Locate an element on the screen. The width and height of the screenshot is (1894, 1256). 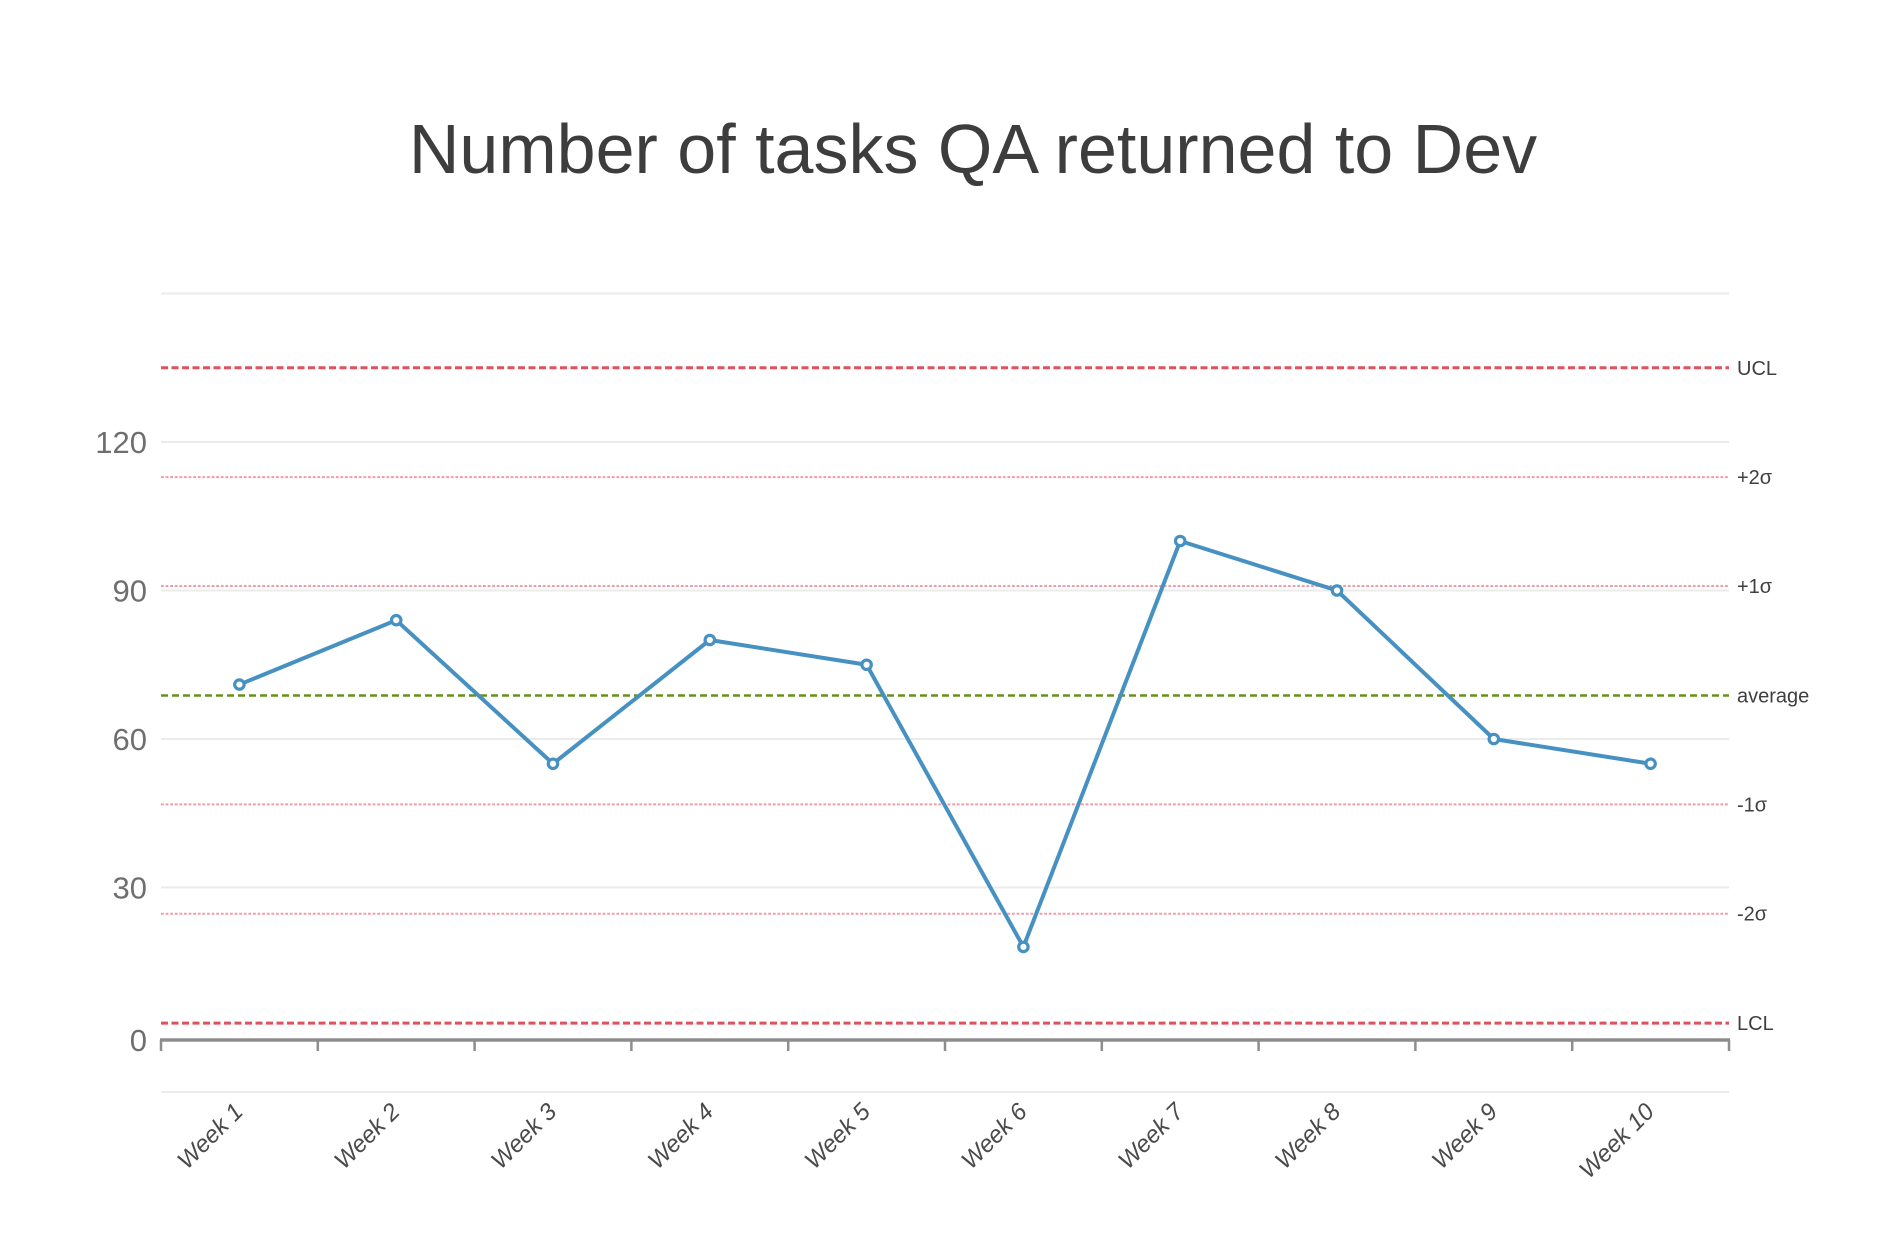
x-axis-label-week-9: Week 9 is located at coordinates (1465, 1136).